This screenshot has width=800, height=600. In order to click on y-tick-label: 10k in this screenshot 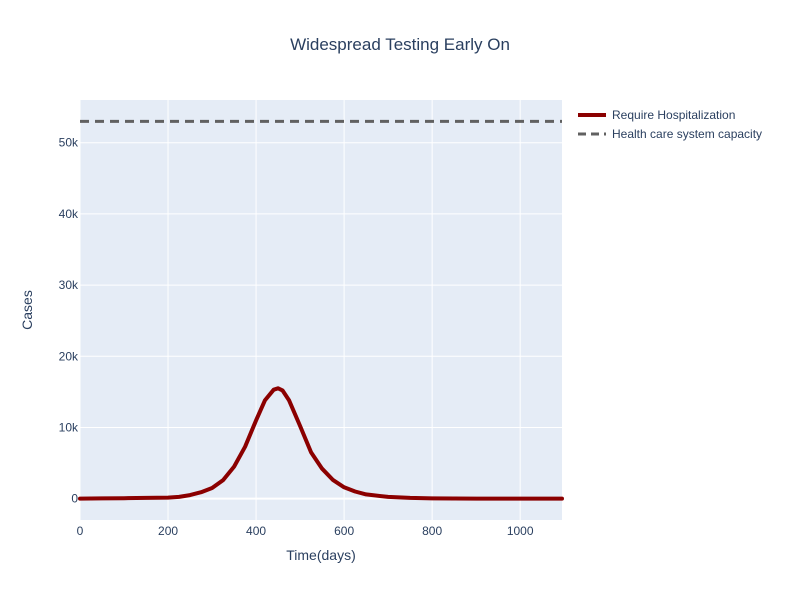, I will do `click(69, 427)`.